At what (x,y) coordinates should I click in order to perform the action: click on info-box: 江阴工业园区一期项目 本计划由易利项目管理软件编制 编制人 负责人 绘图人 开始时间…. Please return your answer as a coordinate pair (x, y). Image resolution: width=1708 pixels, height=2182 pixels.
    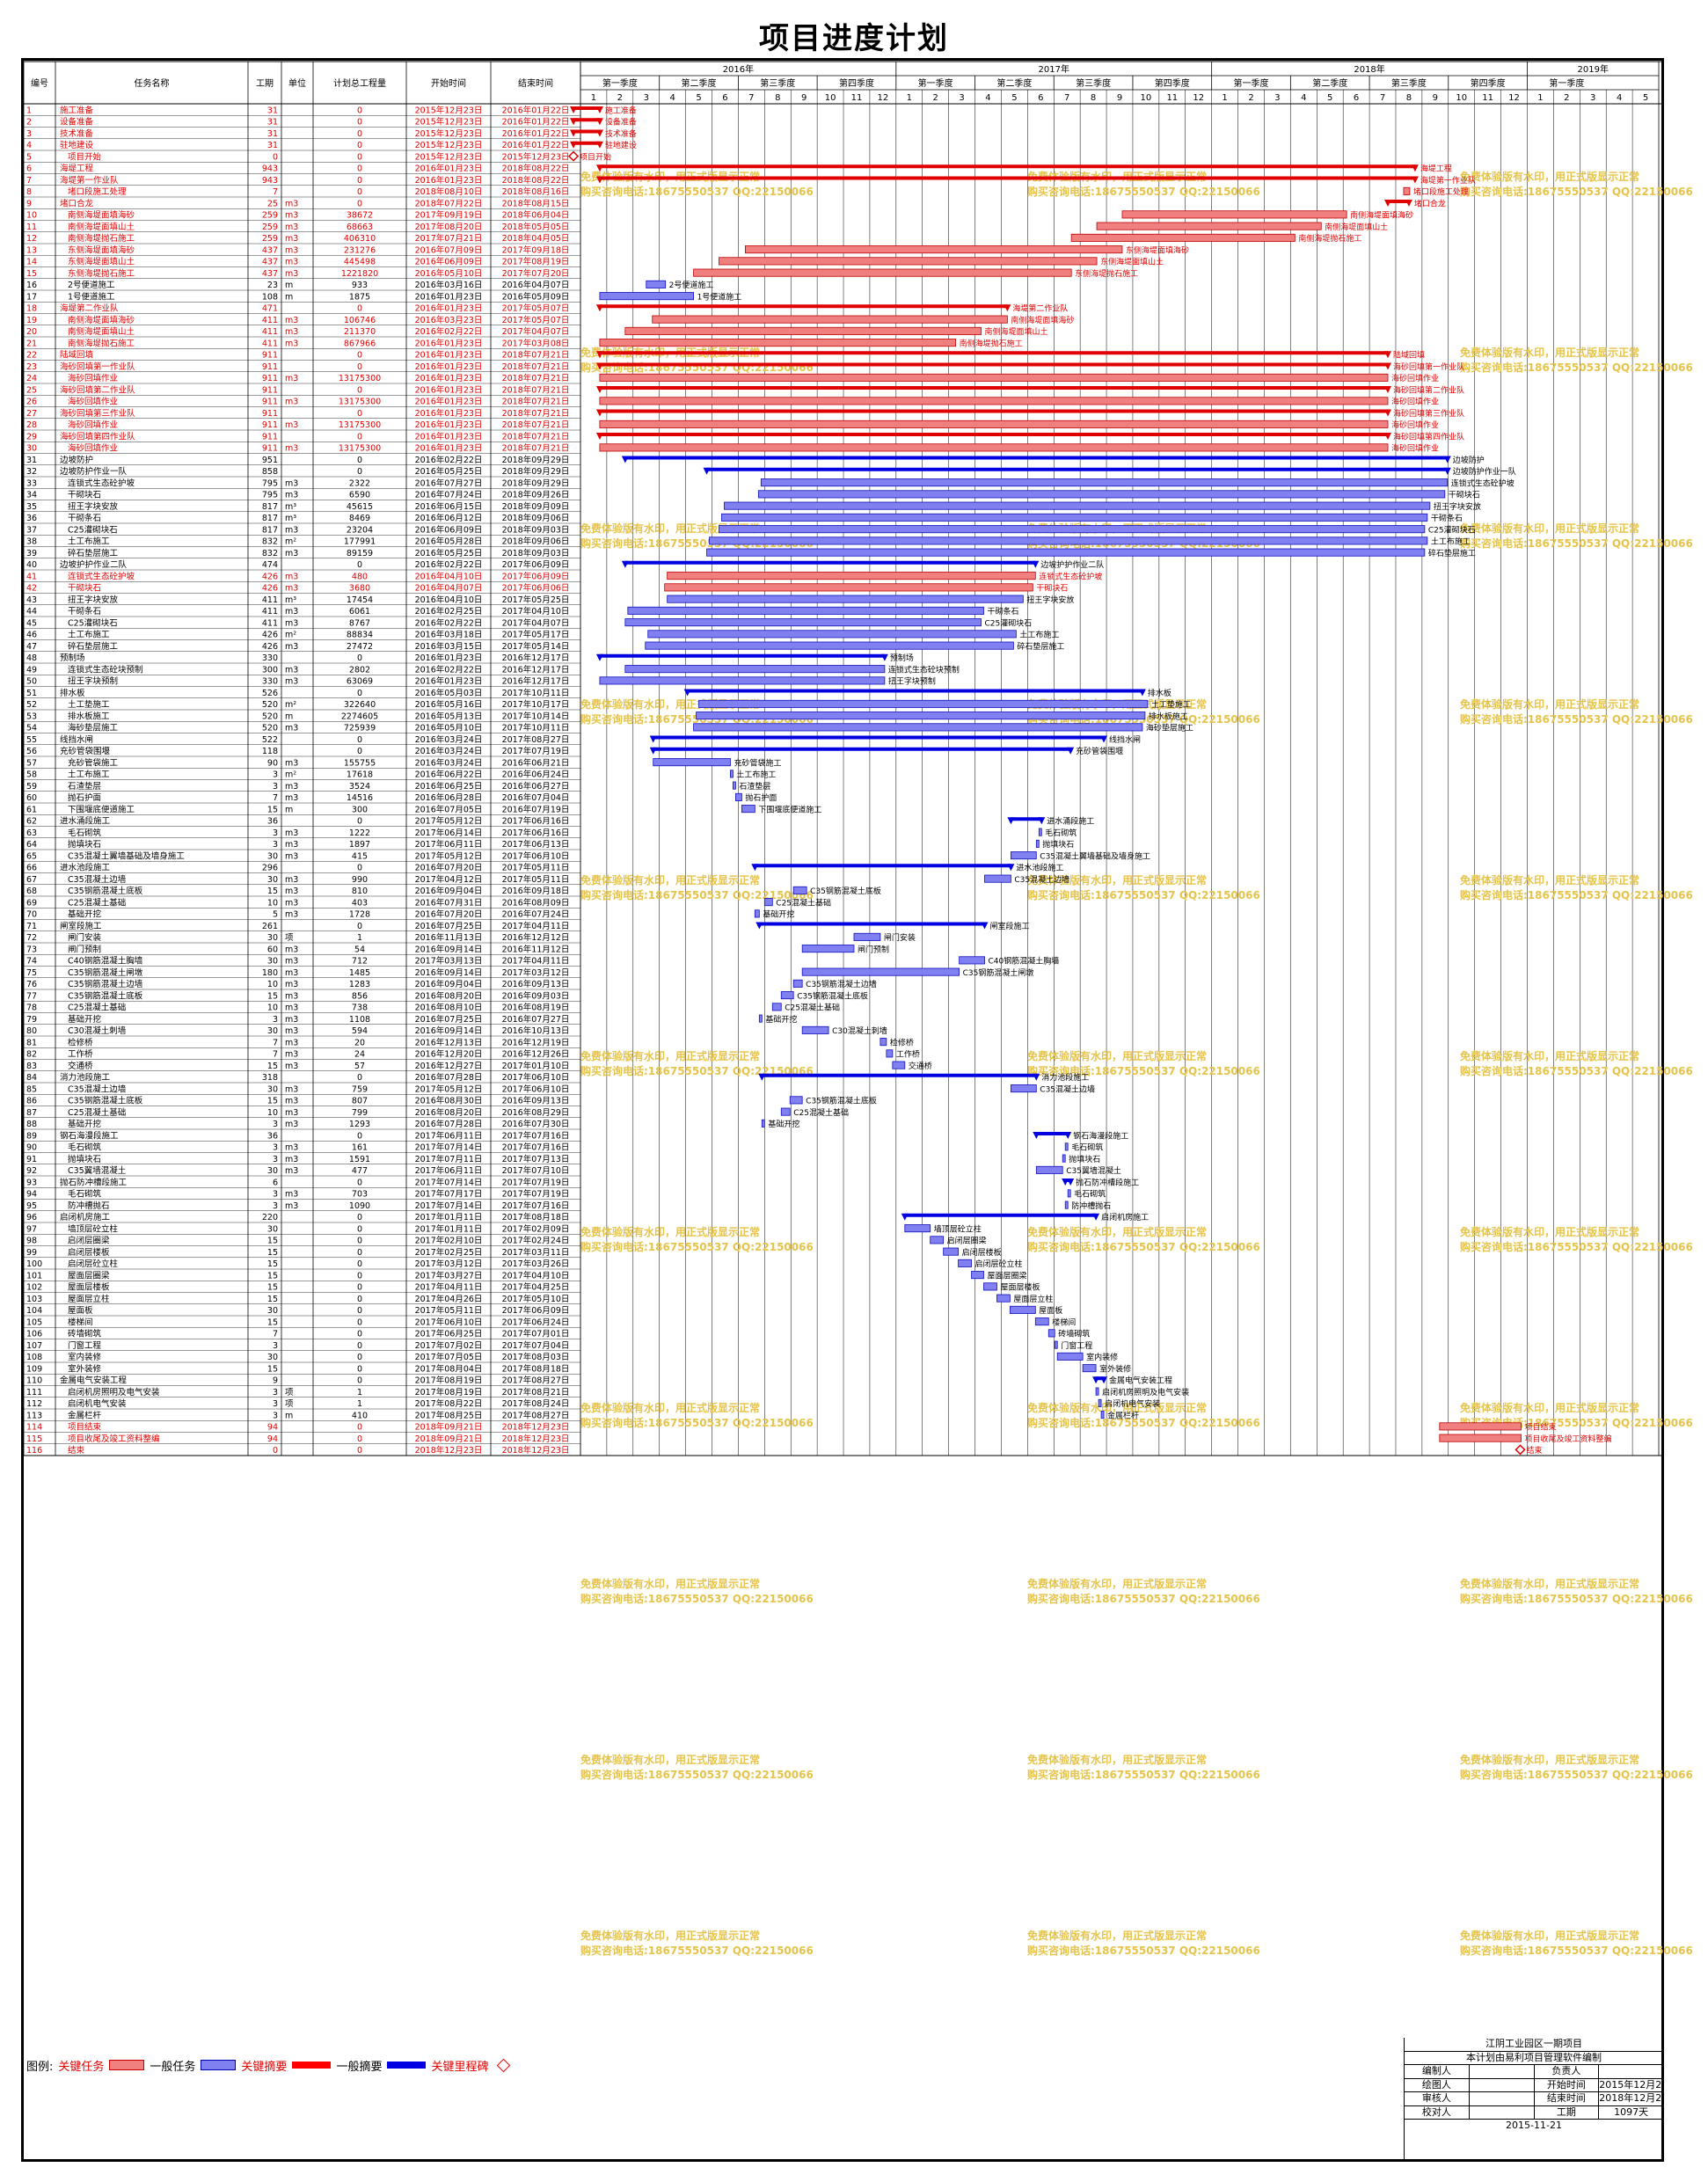
    Looking at the image, I should click on (1534, 2098).